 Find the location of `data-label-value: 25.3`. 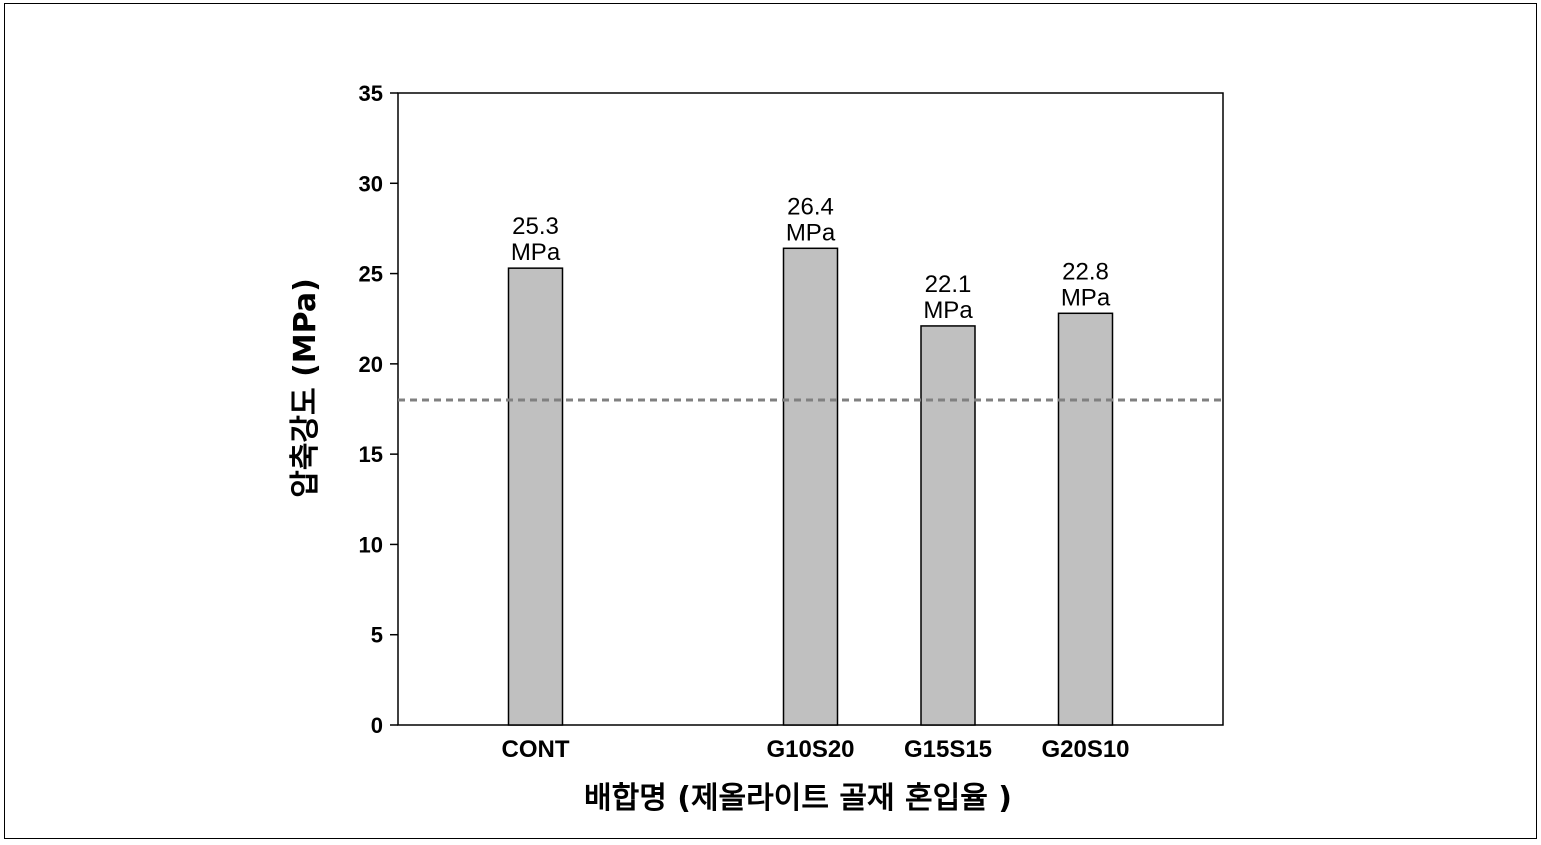

data-label-value: 25.3 is located at coordinates (535, 226).